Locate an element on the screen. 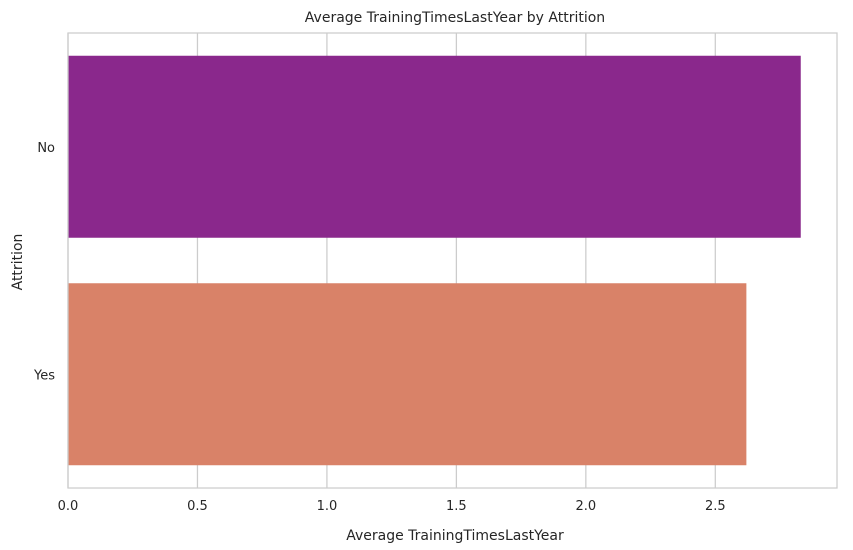 Image resolution: width=853 pixels, height=550 pixels. x-tick-label: 2.5 is located at coordinates (715, 506).